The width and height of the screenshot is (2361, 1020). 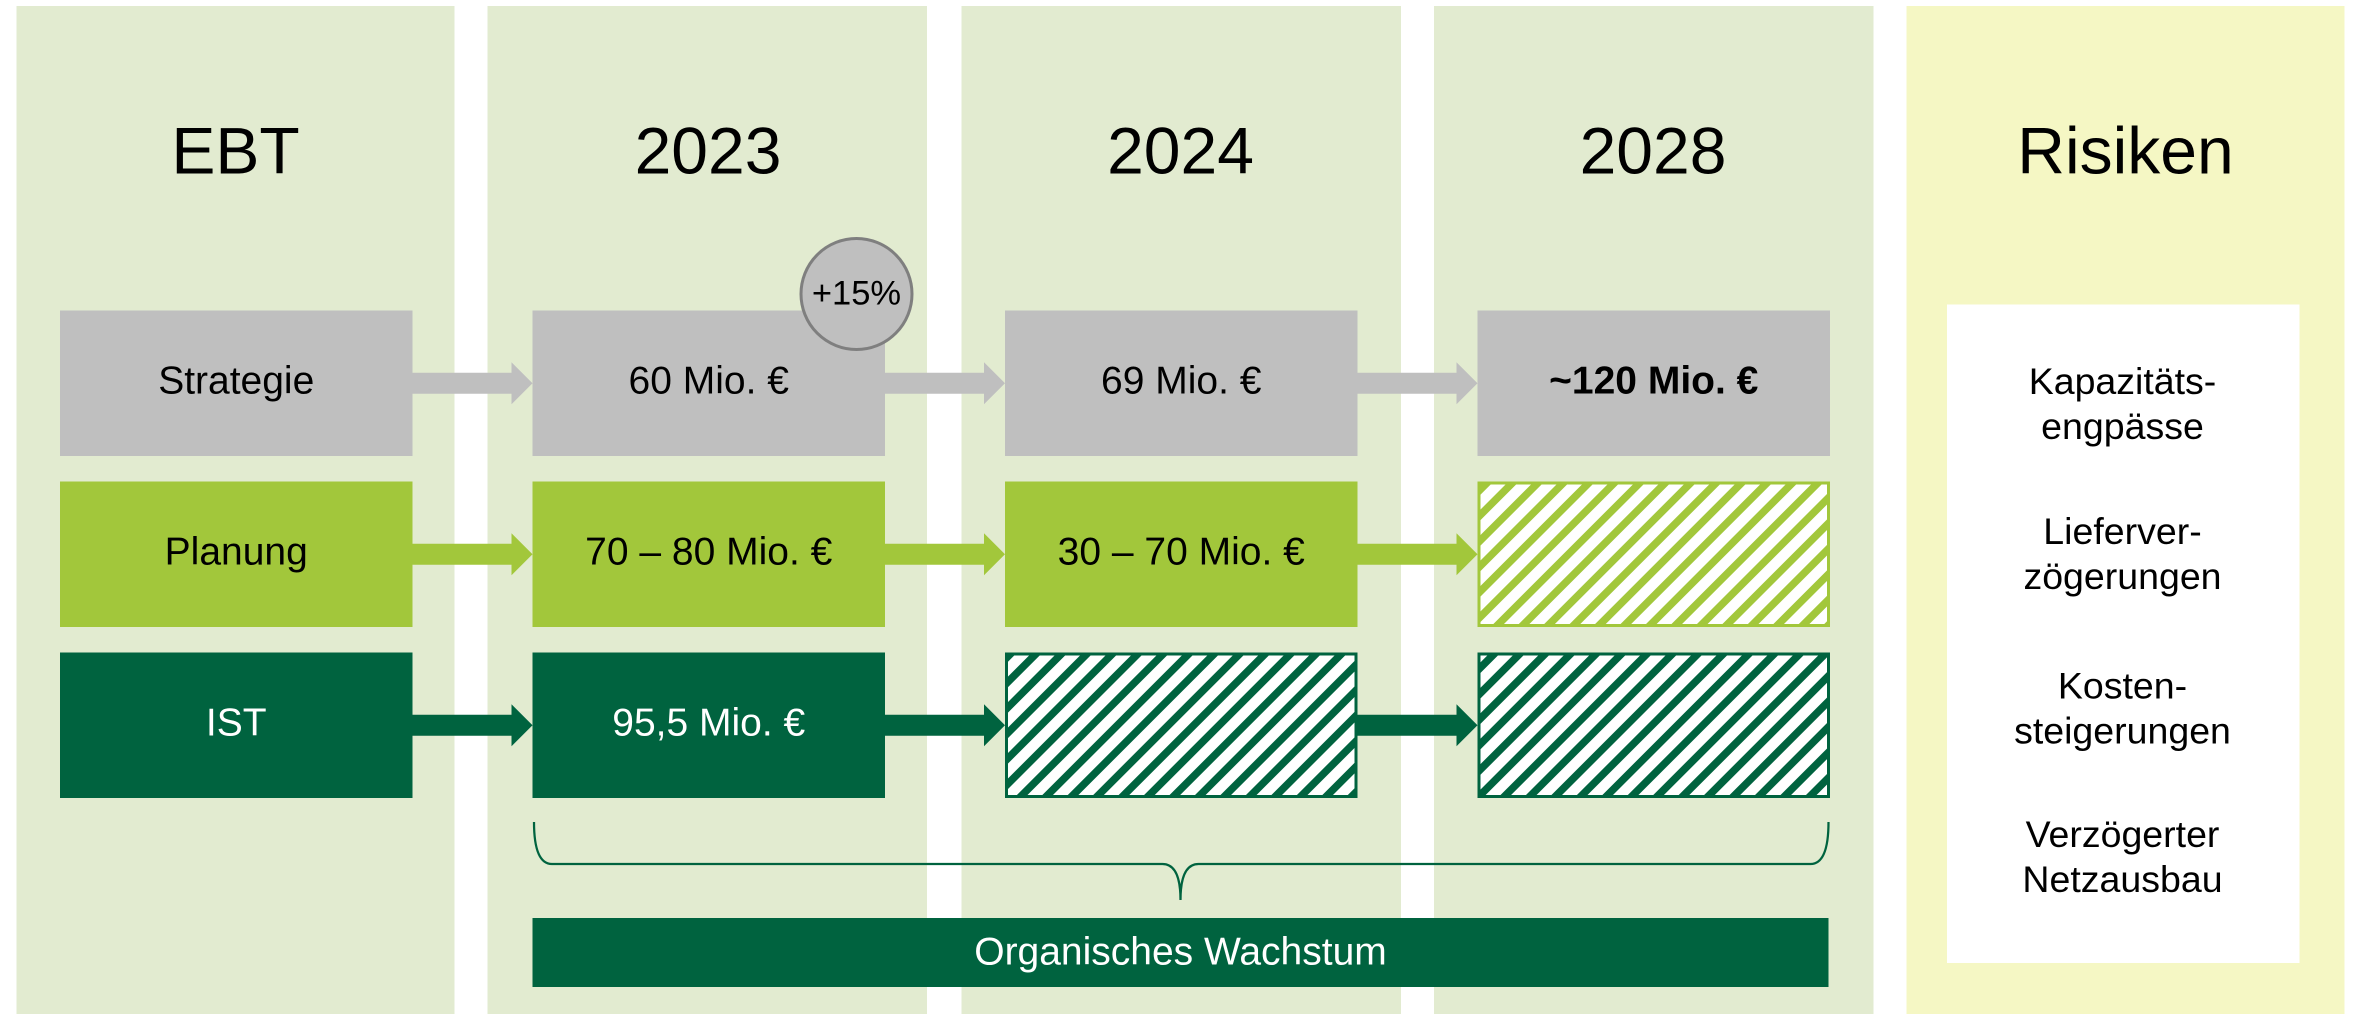 What do you see at coordinates (2123, 633) in the screenshot?
I see `risk-box` at bounding box center [2123, 633].